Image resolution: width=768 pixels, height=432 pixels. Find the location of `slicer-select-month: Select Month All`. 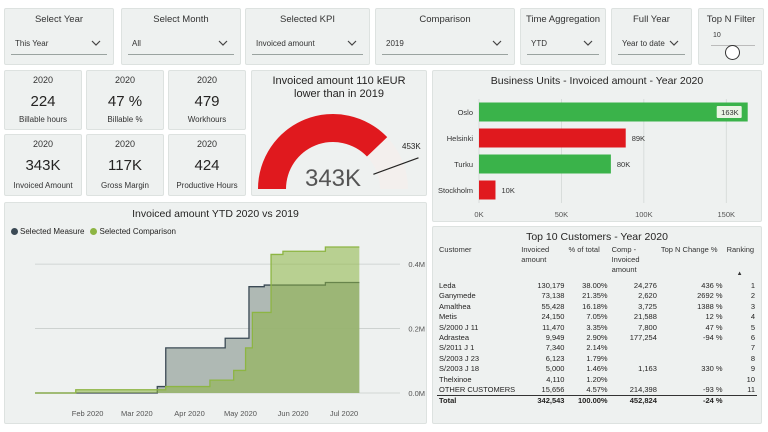

slicer-select-month: Select Month All is located at coordinates (181, 36).